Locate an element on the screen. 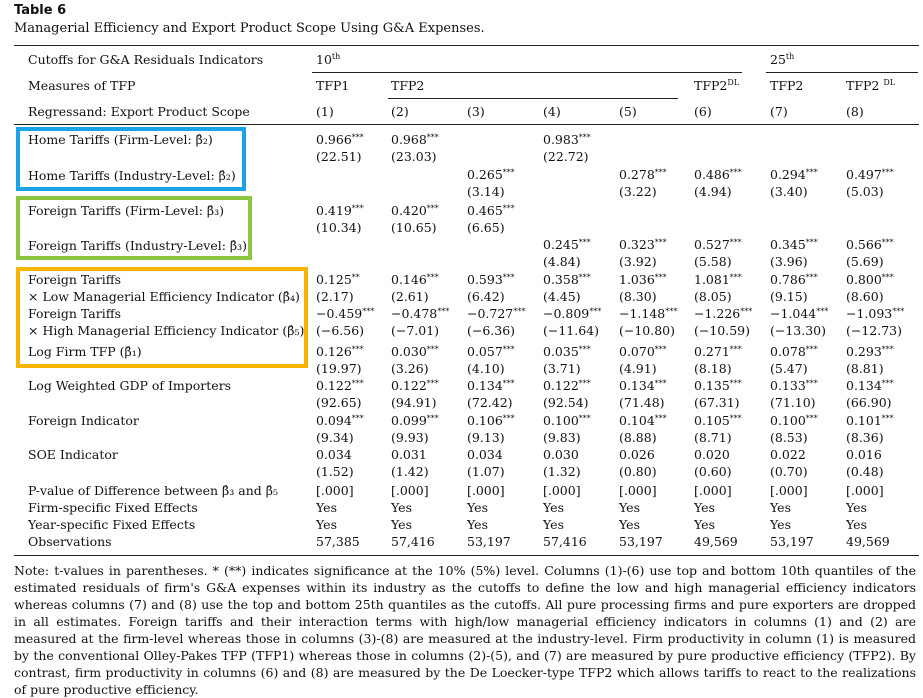 The width and height of the screenshot is (923, 698). t-value: (71.10) is located at coordinates (793, 402).